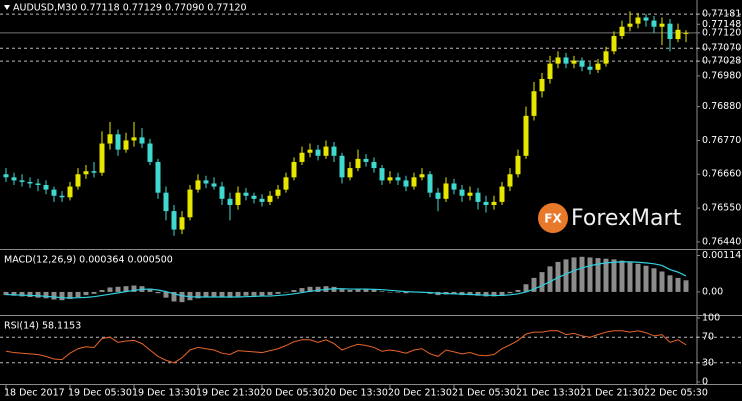 The width and height of the screenshot is (742, 401). What do you see at coordinates (548, 393) in the screenshot?
I see `x-tick-label: 21 Dec 13:30` at bounding box center [548, 393].